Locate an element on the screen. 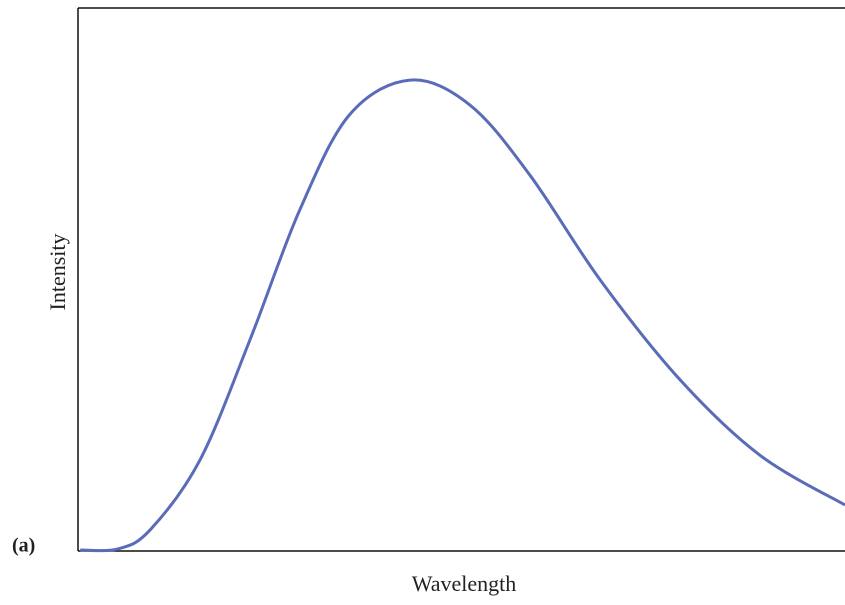 Image resolution: width=845 pixels, height=605 pixels. x-axis-label: Wavelength is located at coordinates (464, 583).